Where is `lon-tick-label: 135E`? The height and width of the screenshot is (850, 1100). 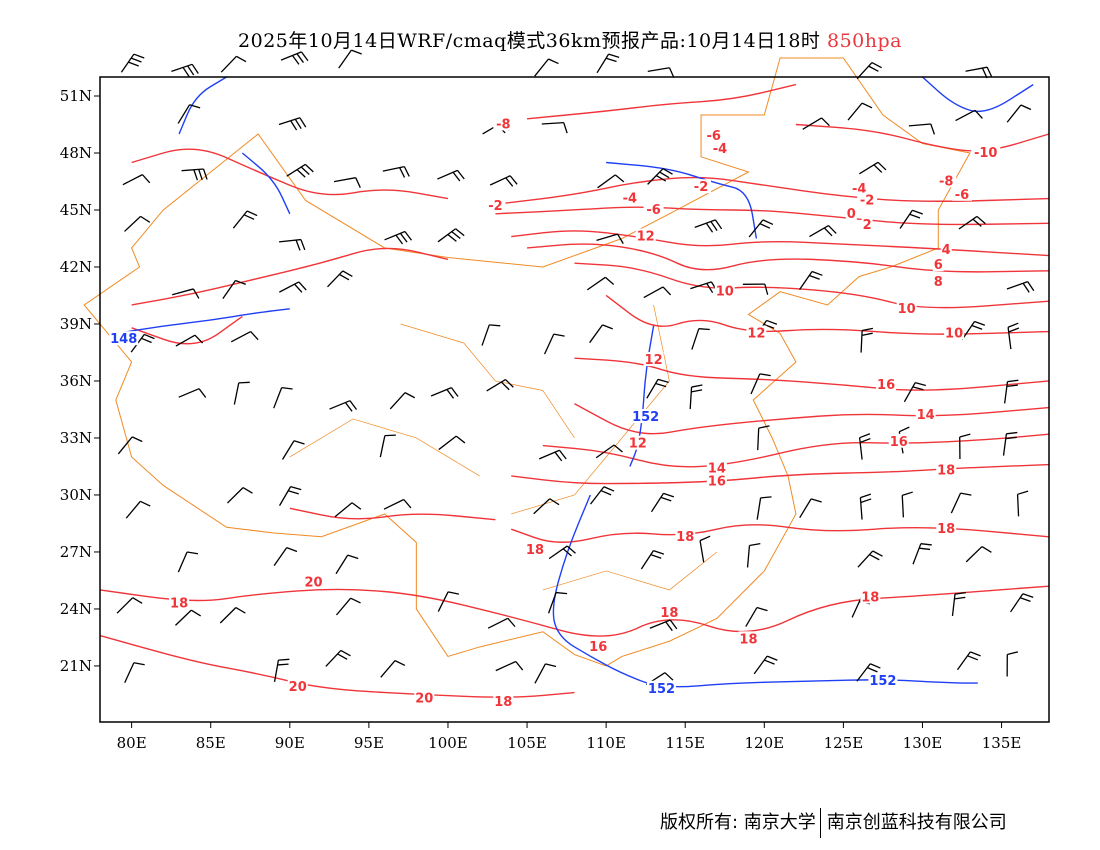
lon-tick-label: 135E is located at coordinates (1002, 743).